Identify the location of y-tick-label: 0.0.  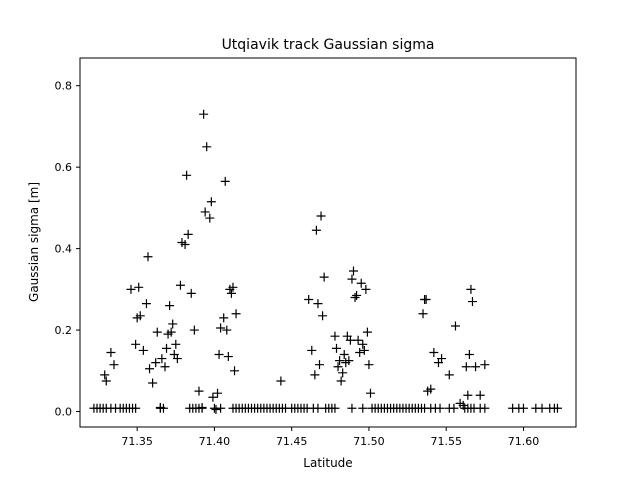
(64, 412).